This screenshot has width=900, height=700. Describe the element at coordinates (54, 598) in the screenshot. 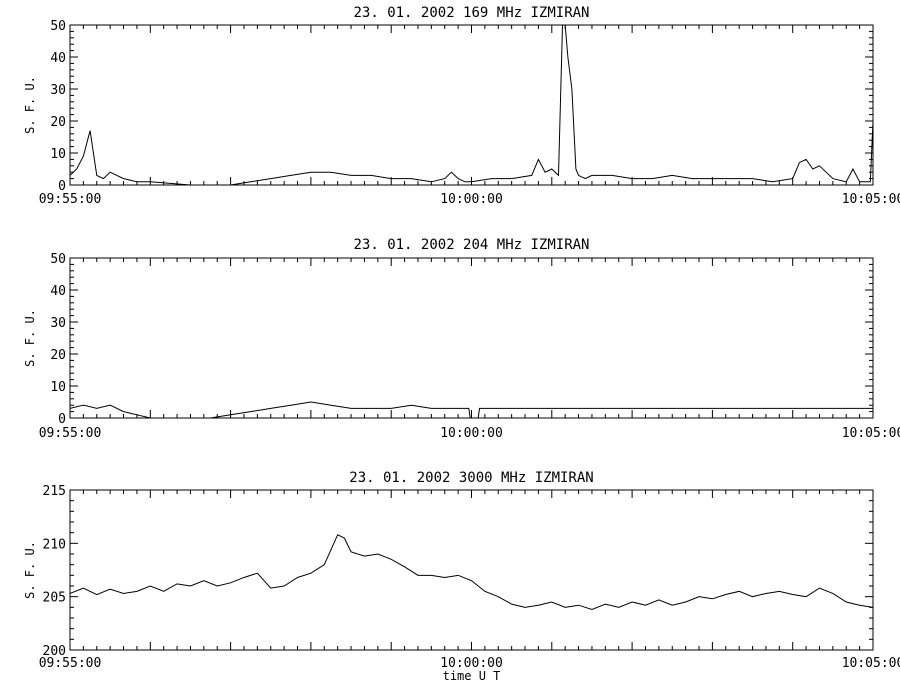

I see `y-tick-label: 205` at that location.